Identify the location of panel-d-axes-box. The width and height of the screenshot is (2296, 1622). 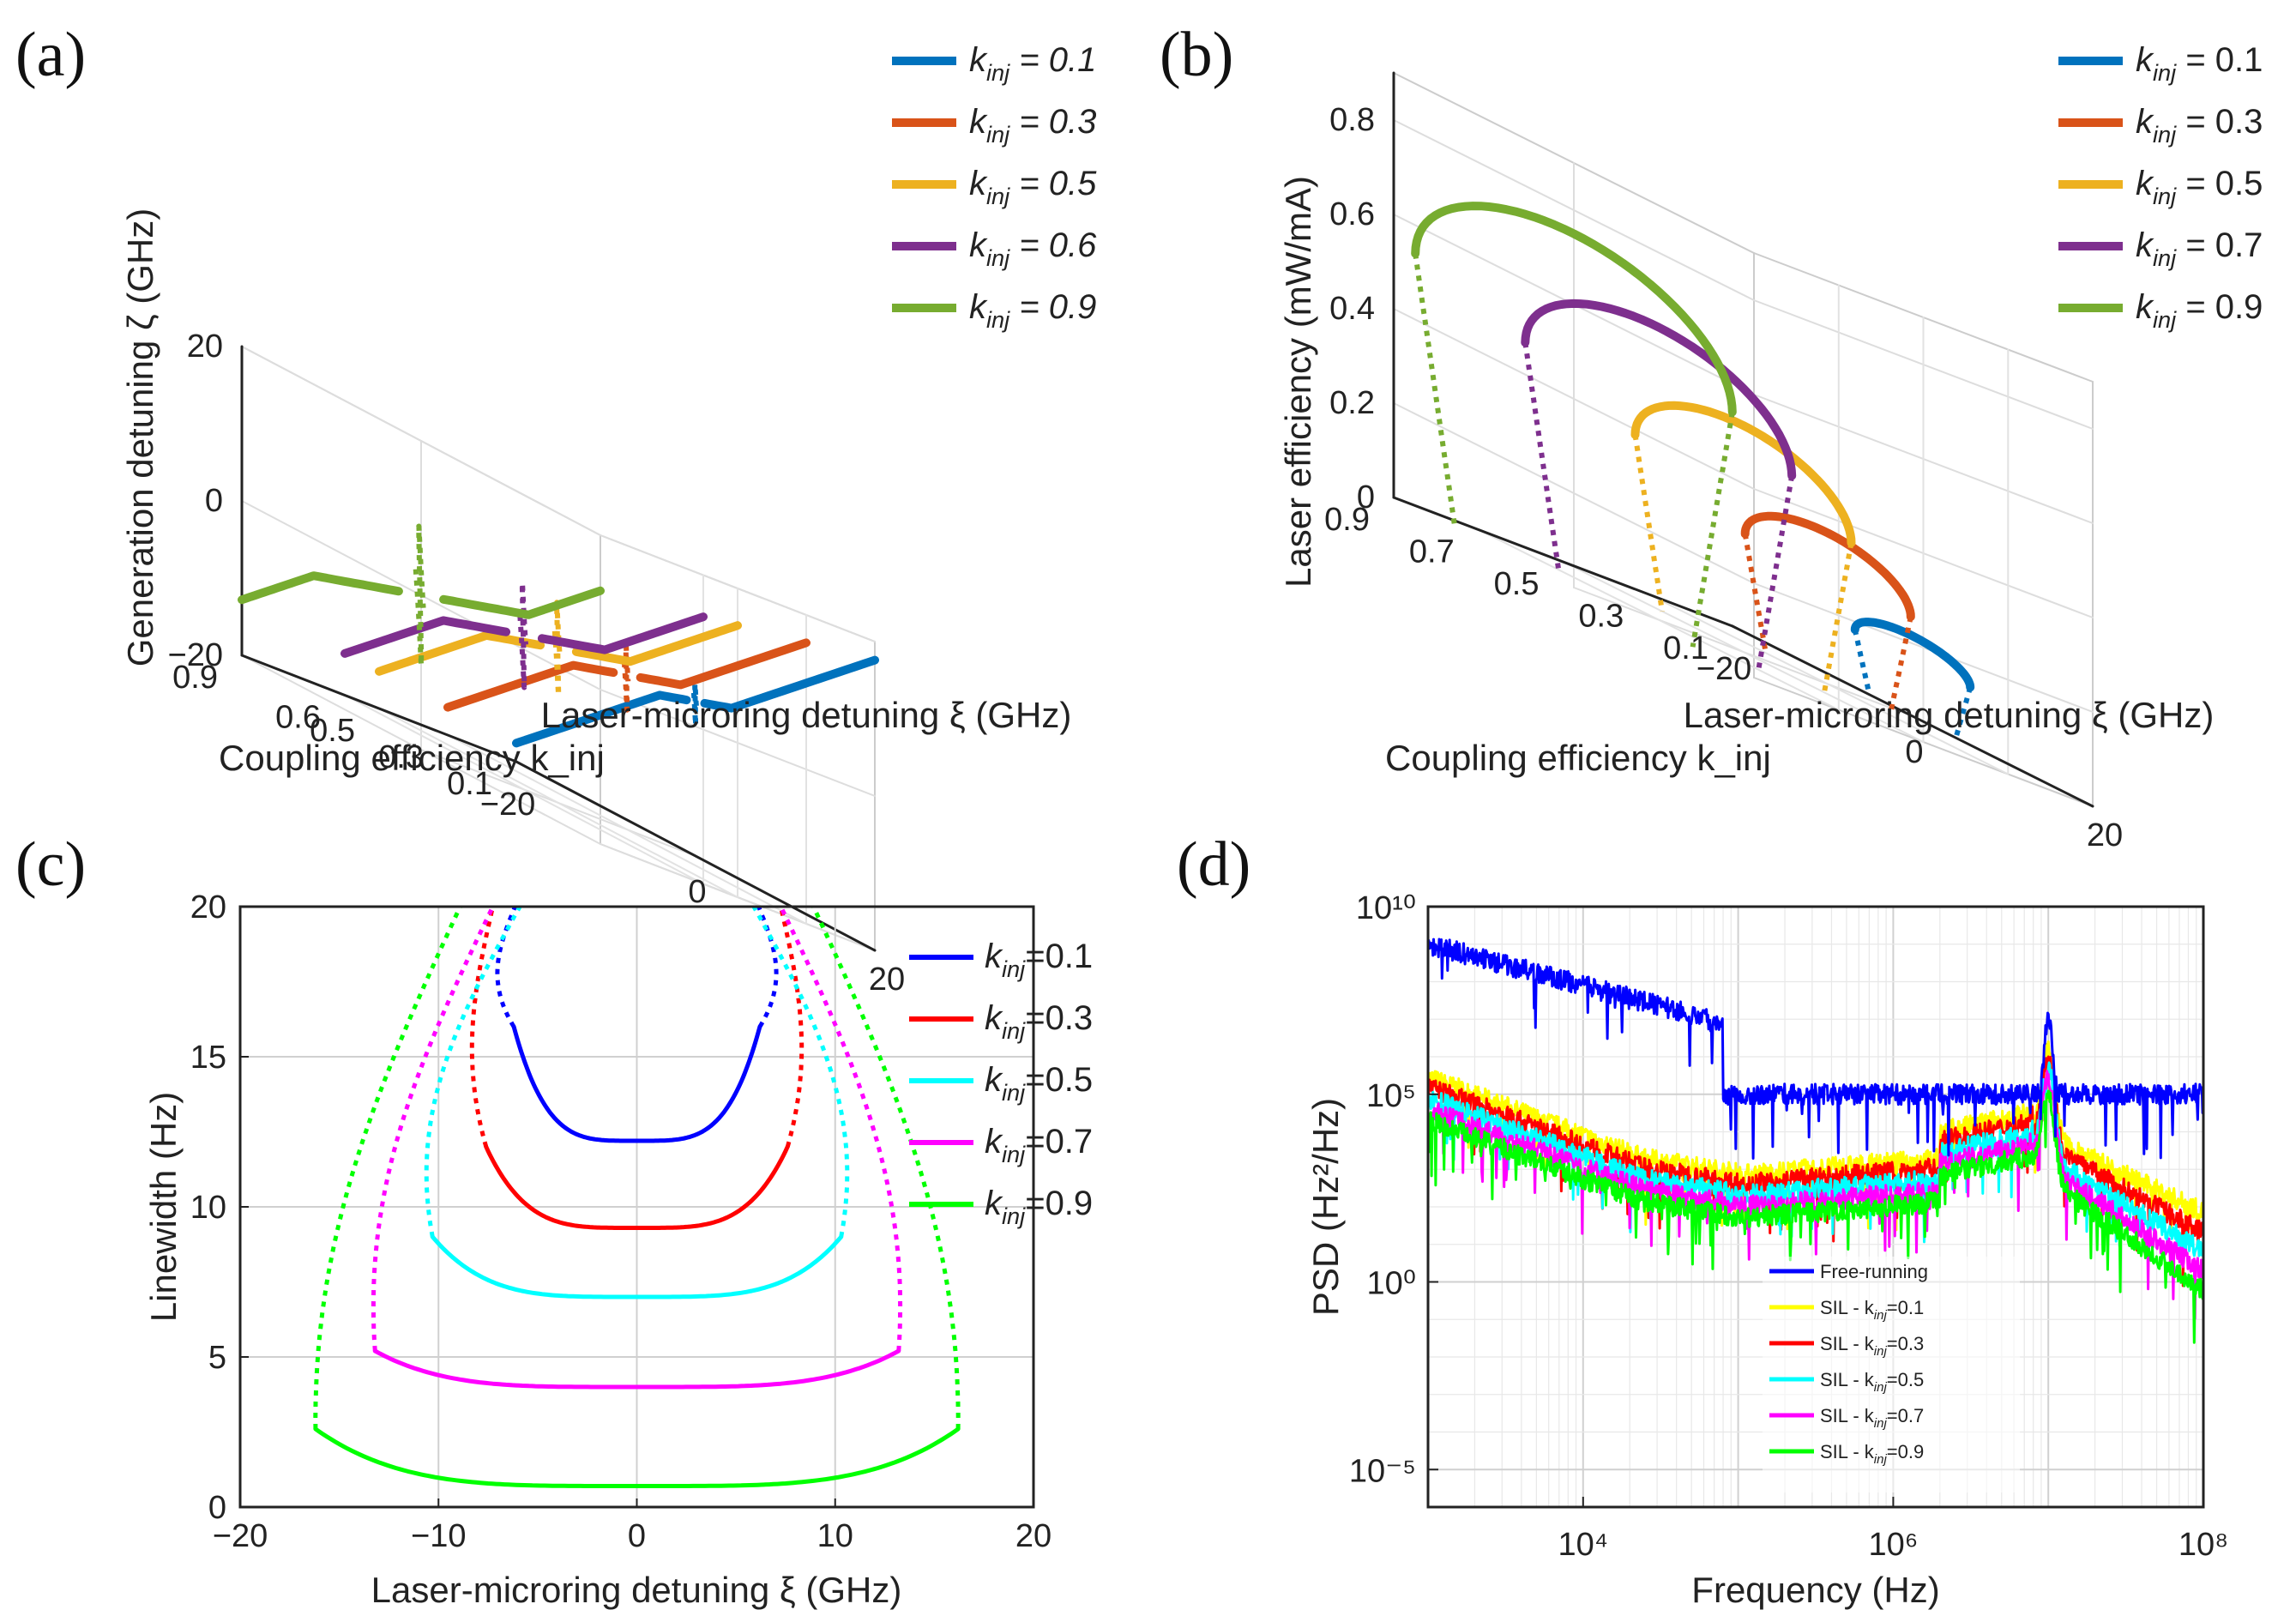
(1815, 1207).